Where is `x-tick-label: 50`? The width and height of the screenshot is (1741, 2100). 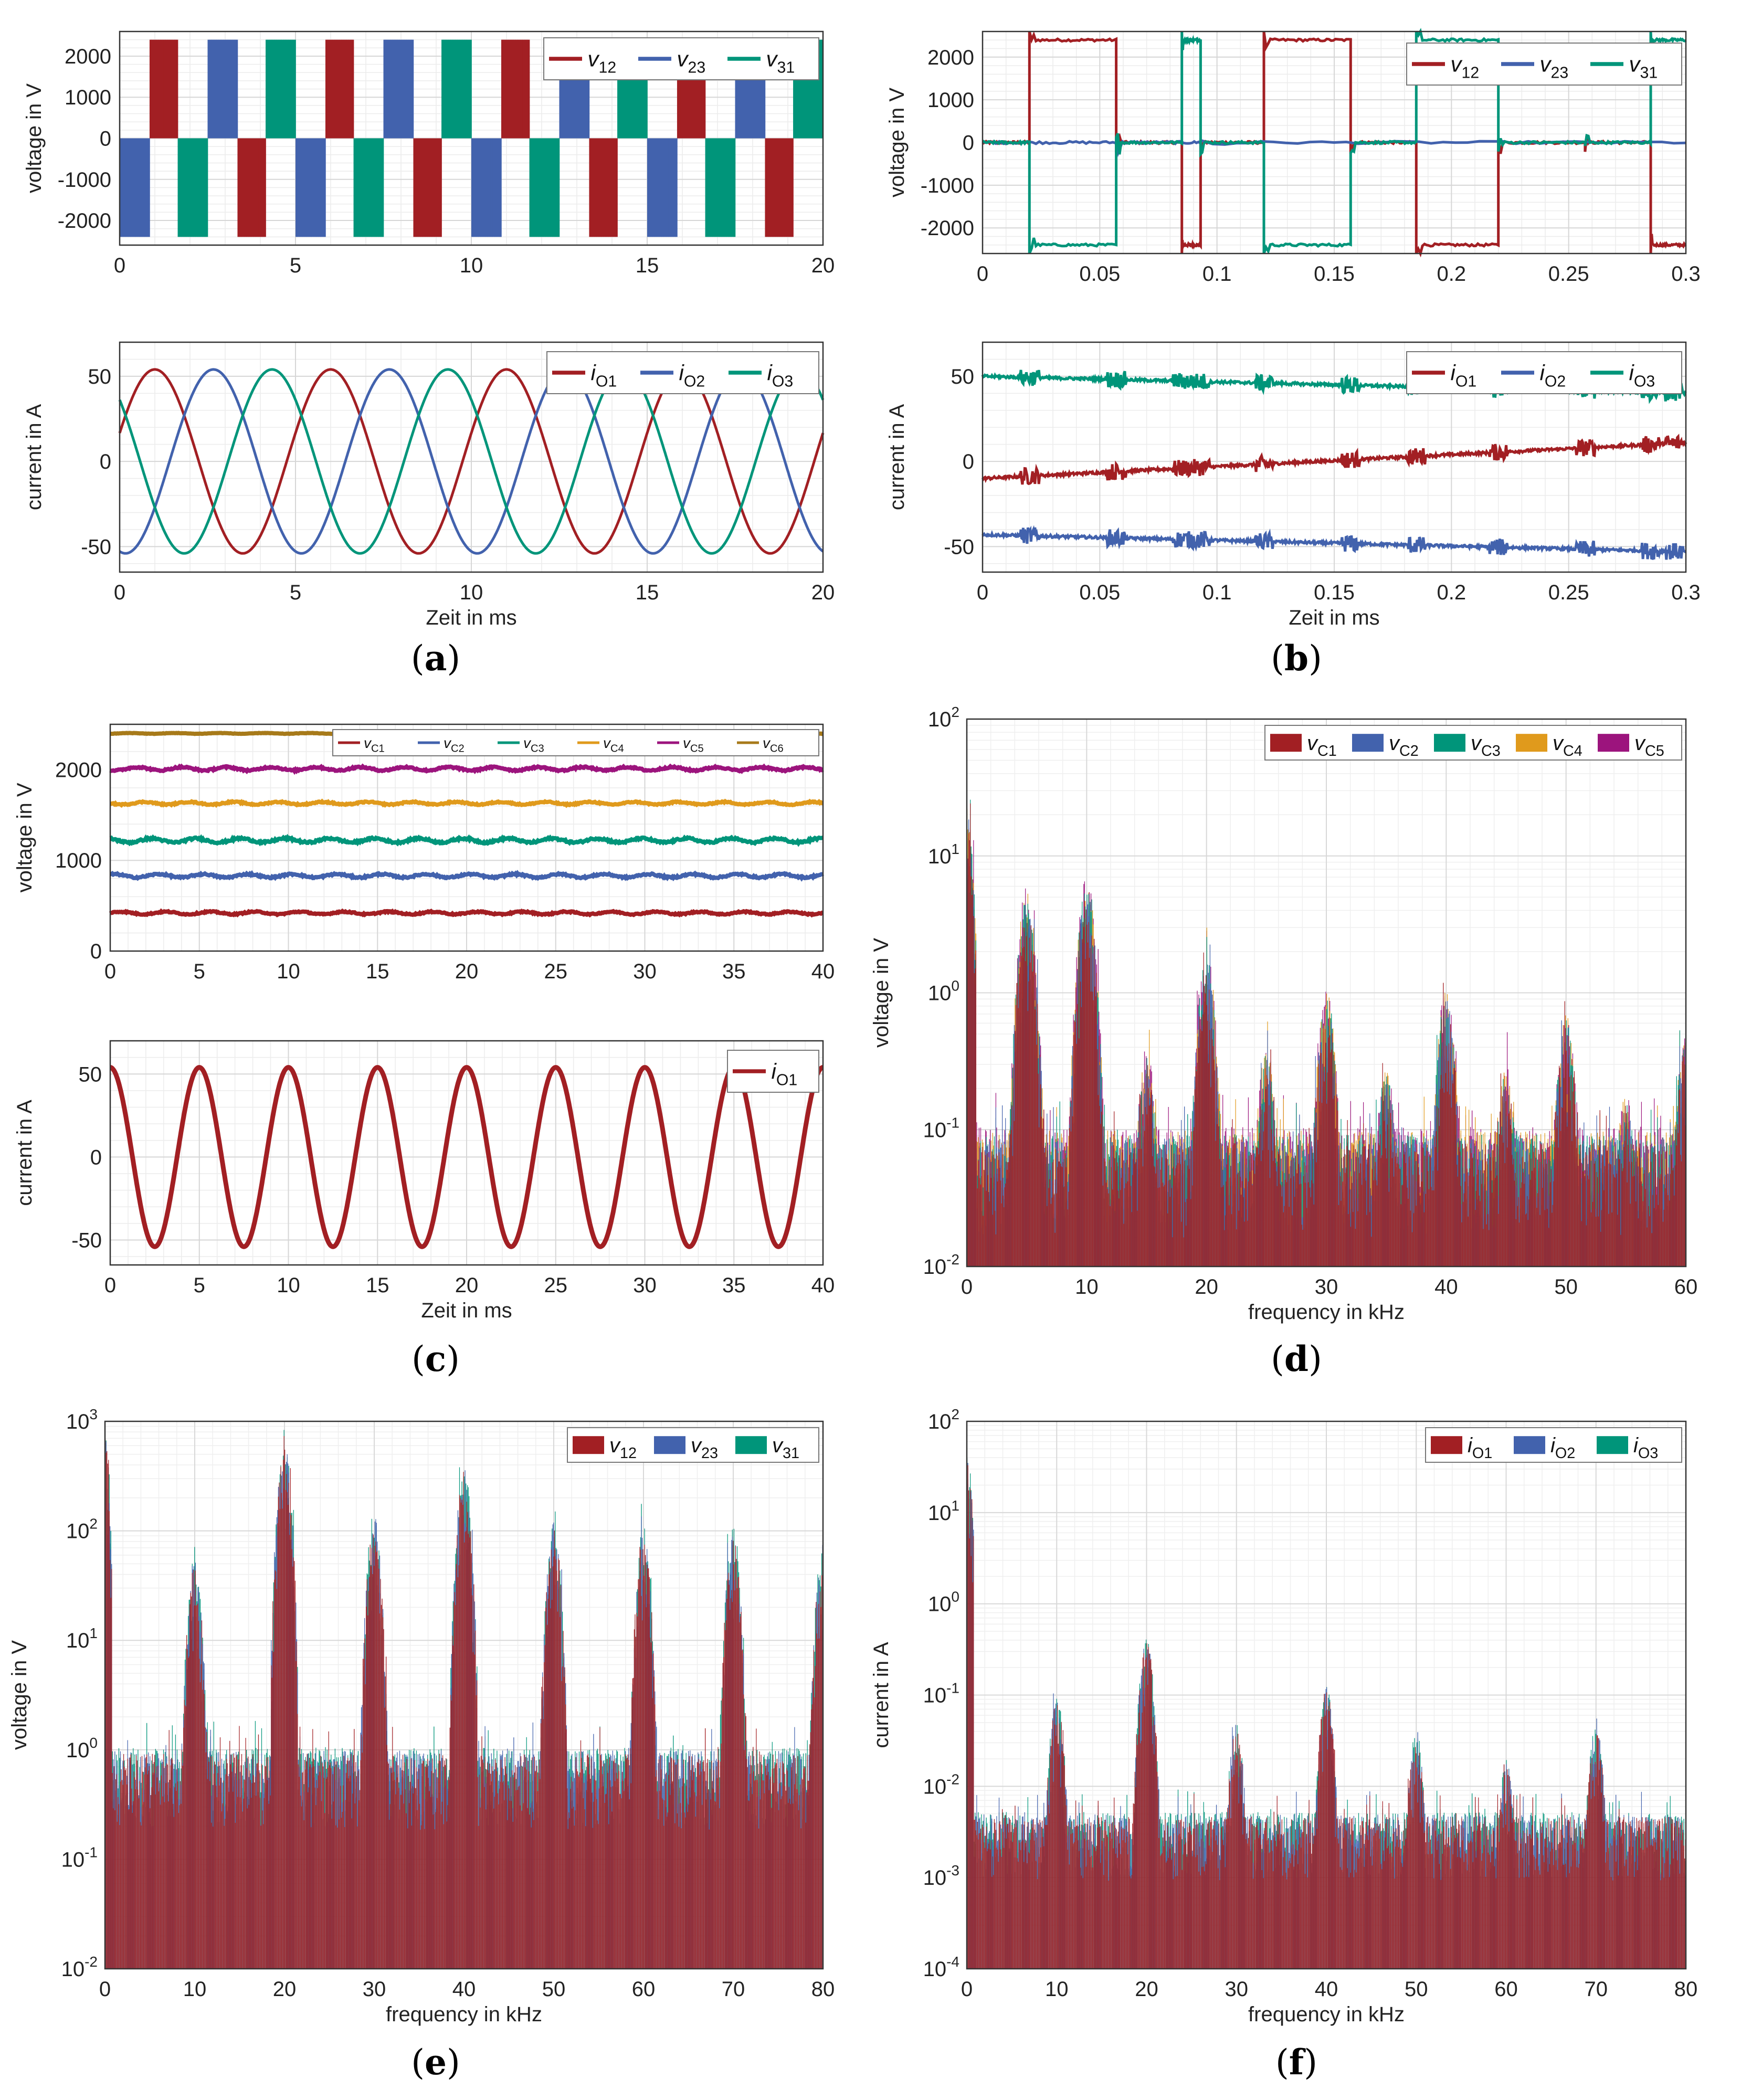
x-tick-label: 50 is located at coordinates (1566, 1287).